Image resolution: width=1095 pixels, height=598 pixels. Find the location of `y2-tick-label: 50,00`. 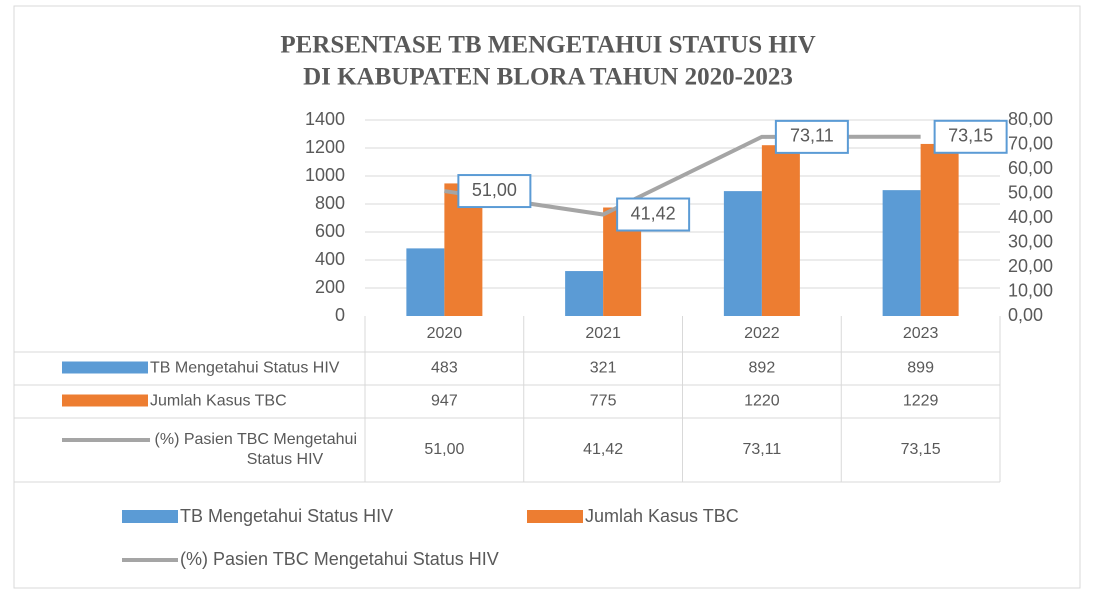

y2-tick-label: 50,00 is located at coordinates (1030, 192).